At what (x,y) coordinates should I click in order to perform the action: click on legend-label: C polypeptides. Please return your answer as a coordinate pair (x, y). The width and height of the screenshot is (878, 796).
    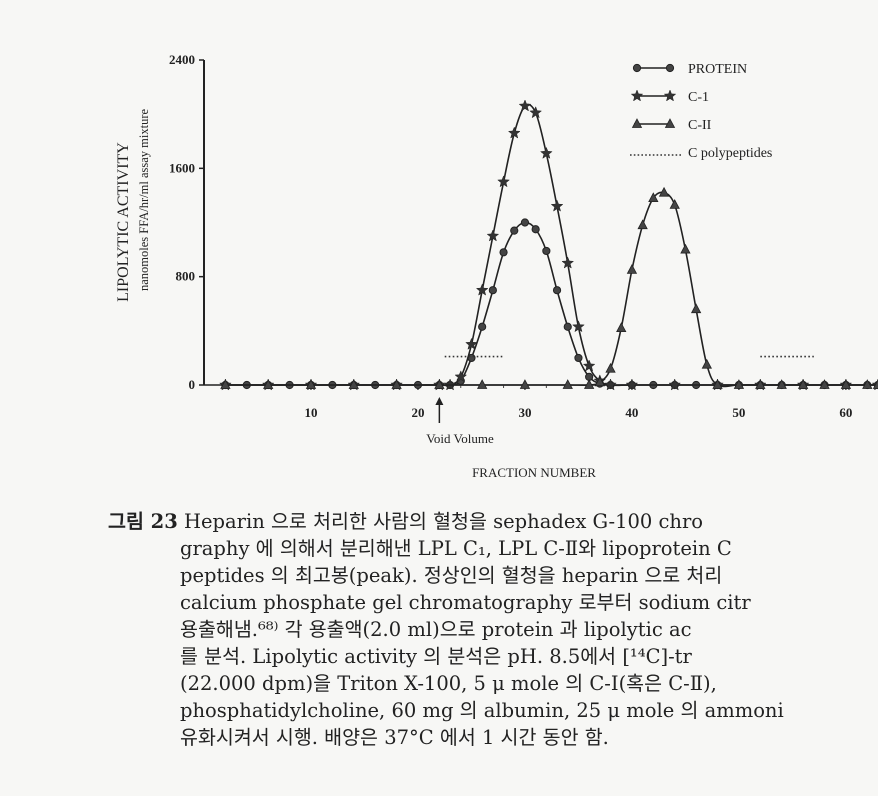
    Looking at the image, I should click on (730, 153).